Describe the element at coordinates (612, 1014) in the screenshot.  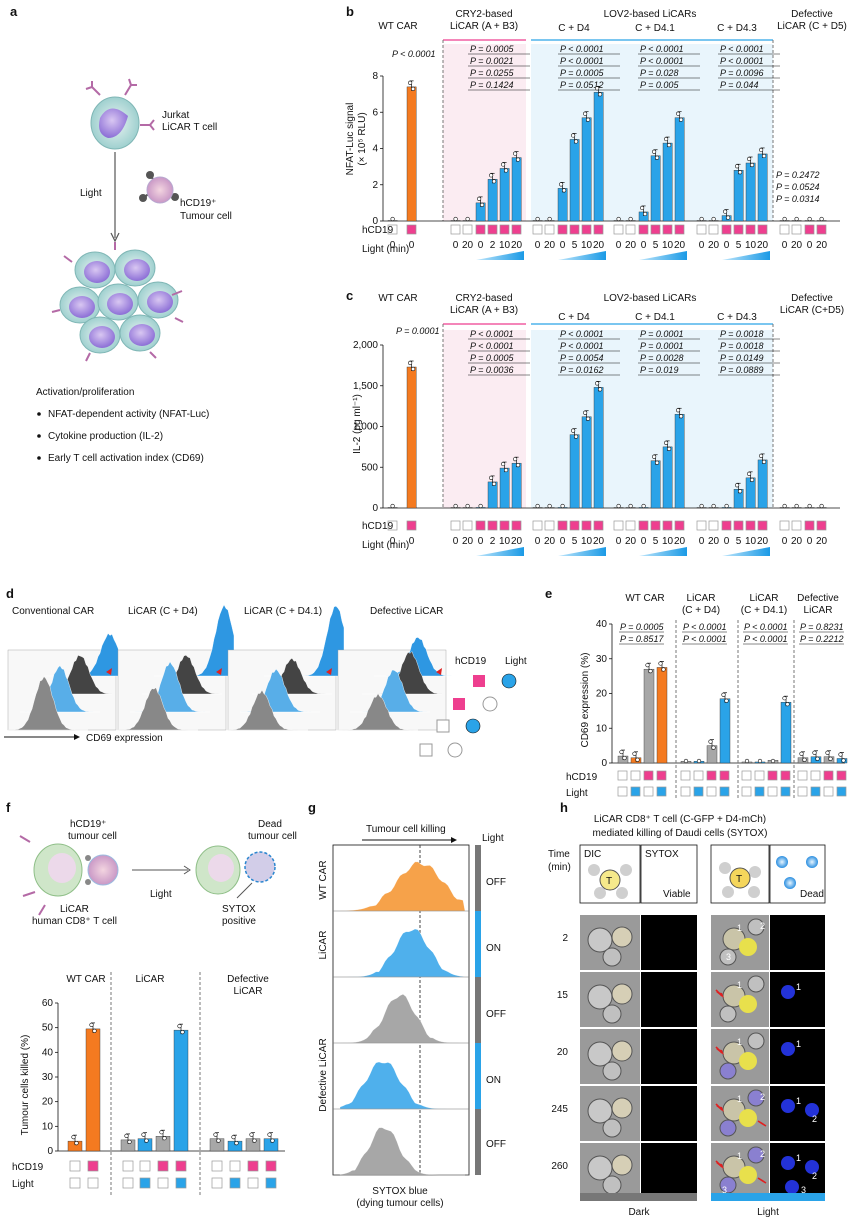
I see `h-dark-cell` at that location.